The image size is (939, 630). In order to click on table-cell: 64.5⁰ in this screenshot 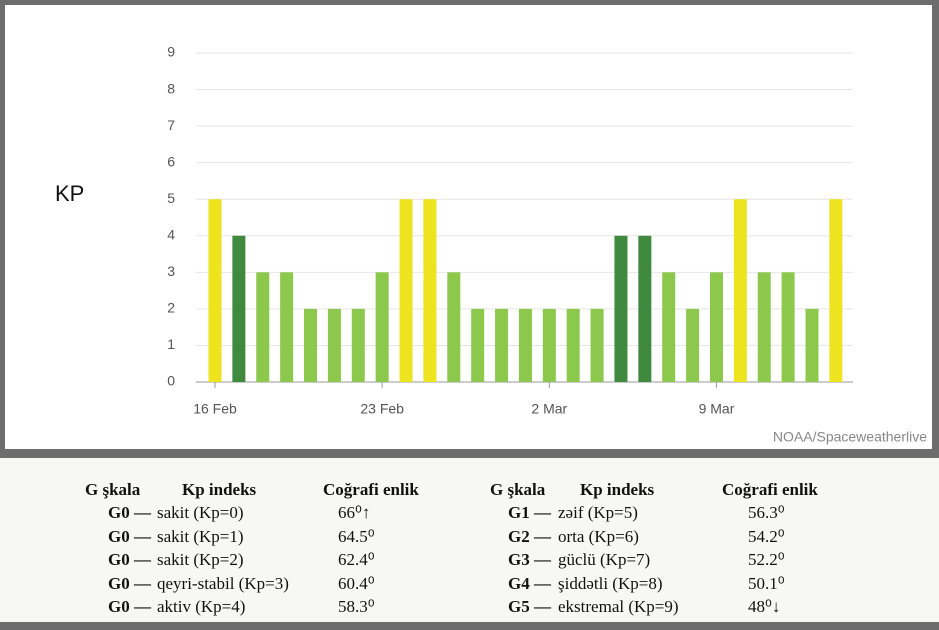, I will do `click(356, 536)`.